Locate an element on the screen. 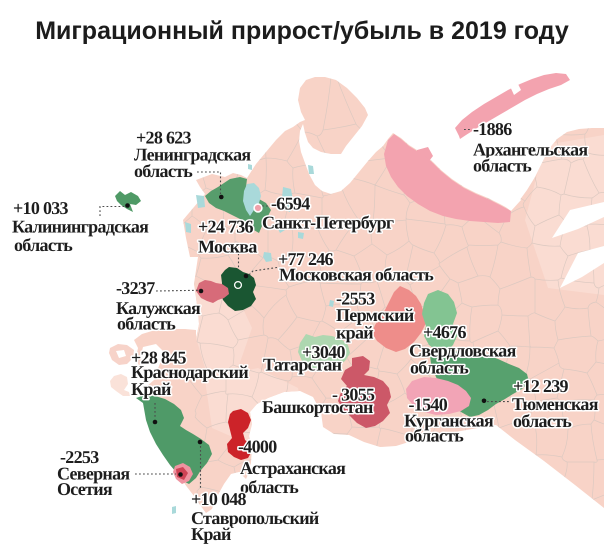 The image size is (604, 560). svg-text: +28 623 is located at coordinates (164, 138).